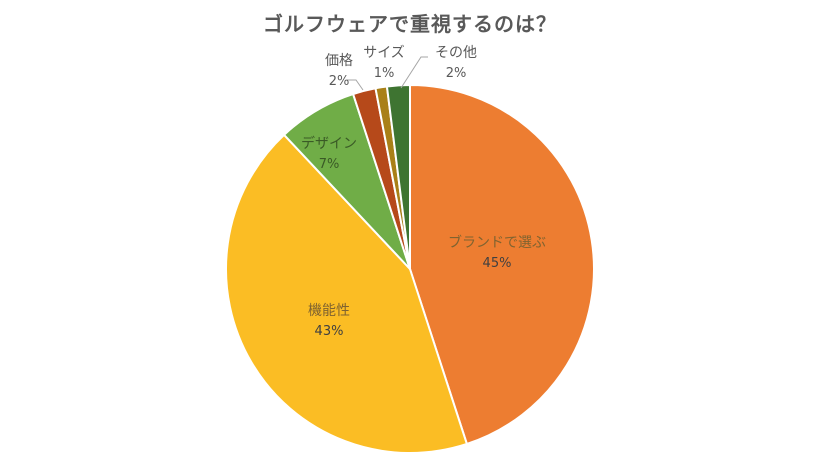 The image size is (820, 470). What do you see at coordinates (497, 243) in the screenshot?
I see `slice-name: ブランドで選ぶ` at bounding box center [497, 243].